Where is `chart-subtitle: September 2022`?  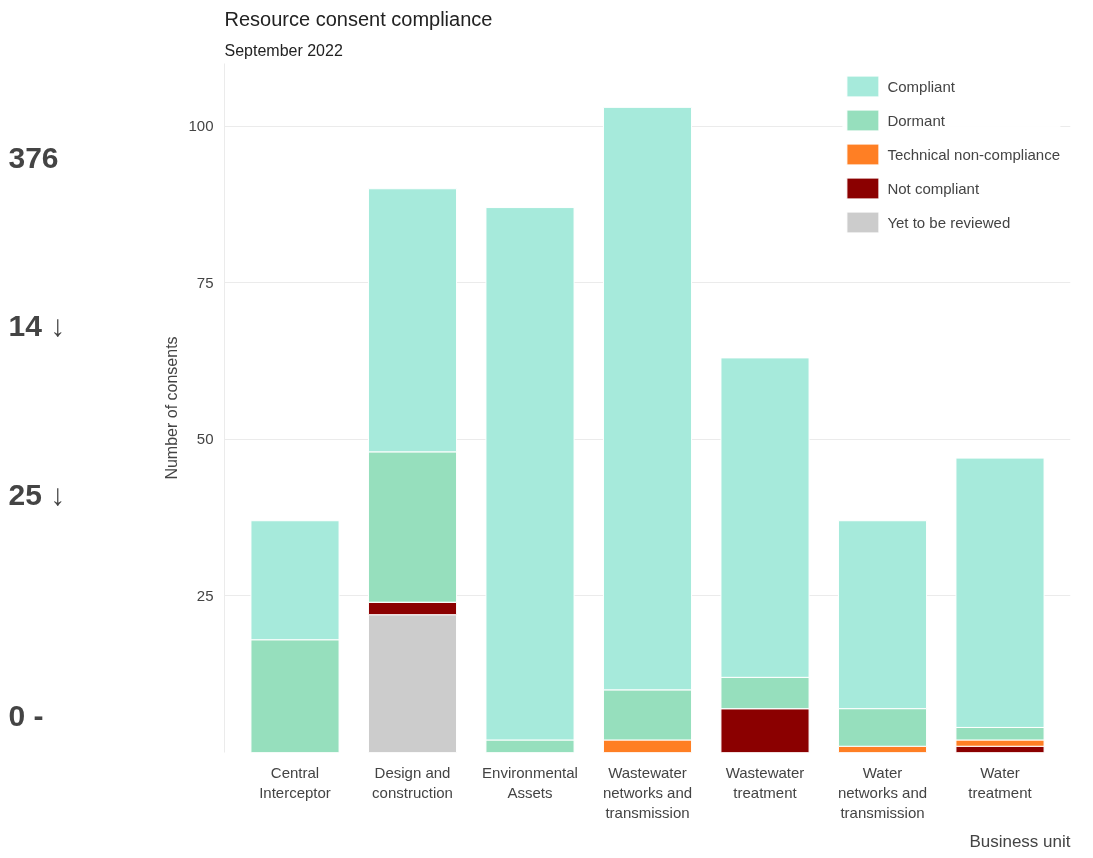 chart-subtitle: September 2022 is located at coordinates (283, 50).